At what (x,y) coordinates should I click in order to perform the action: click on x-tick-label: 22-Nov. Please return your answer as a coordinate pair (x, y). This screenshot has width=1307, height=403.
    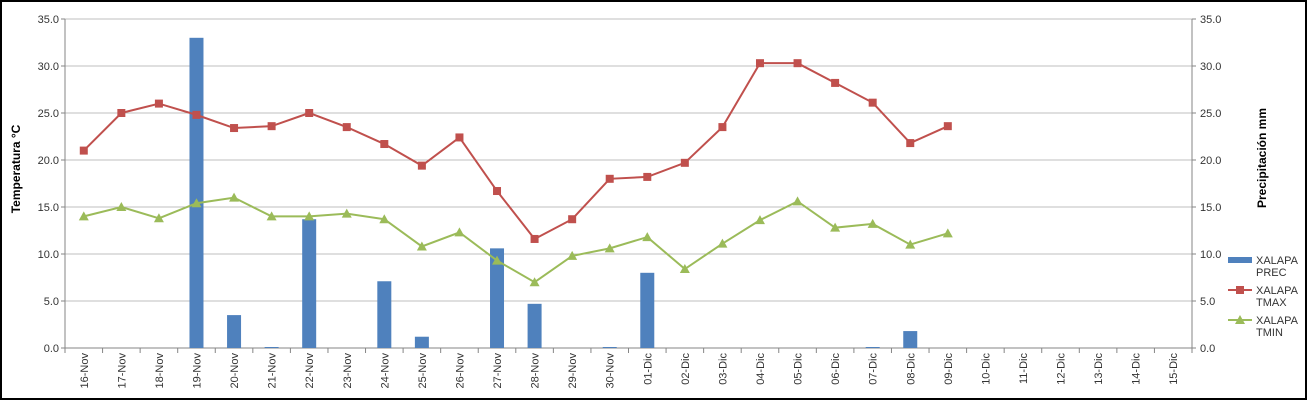
    Looking at the image, I should click on (310, 371).